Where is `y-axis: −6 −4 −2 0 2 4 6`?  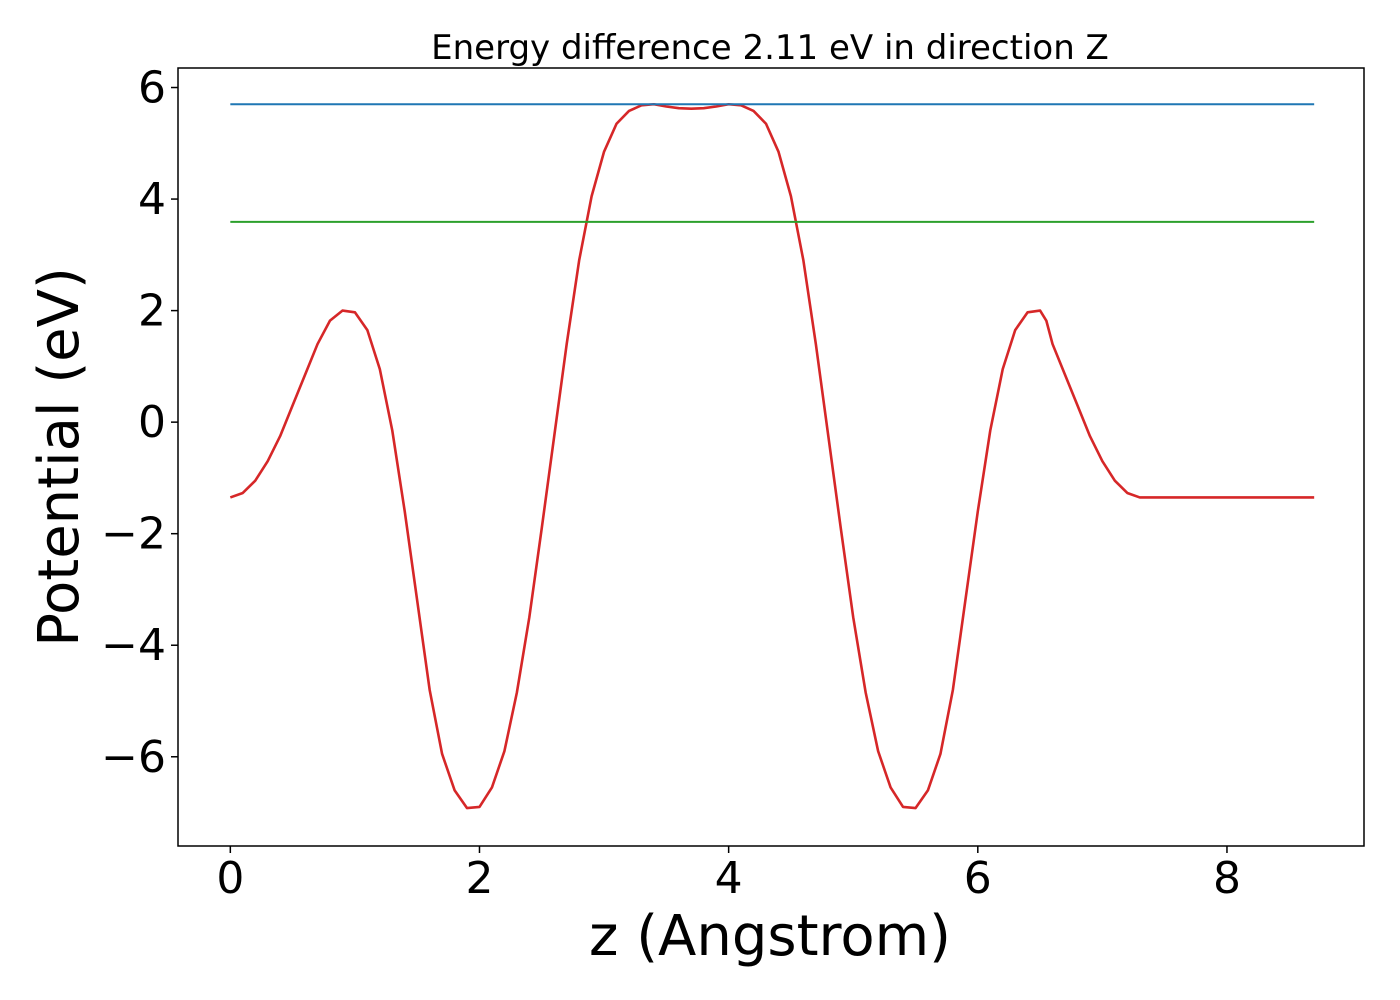 y-axis: −6 −4 −2 0 2 4 6 is located at coordinates (139, 423).